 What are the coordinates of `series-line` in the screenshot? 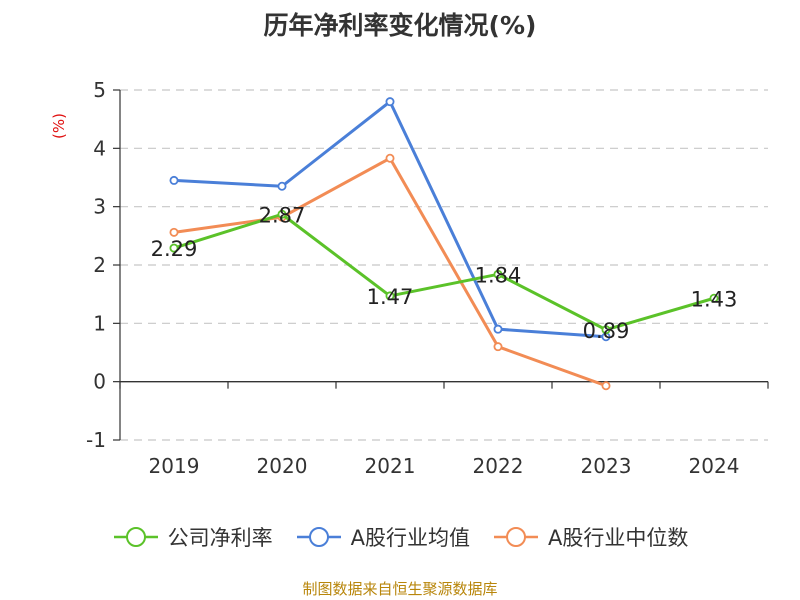 It's located at (444, 272).